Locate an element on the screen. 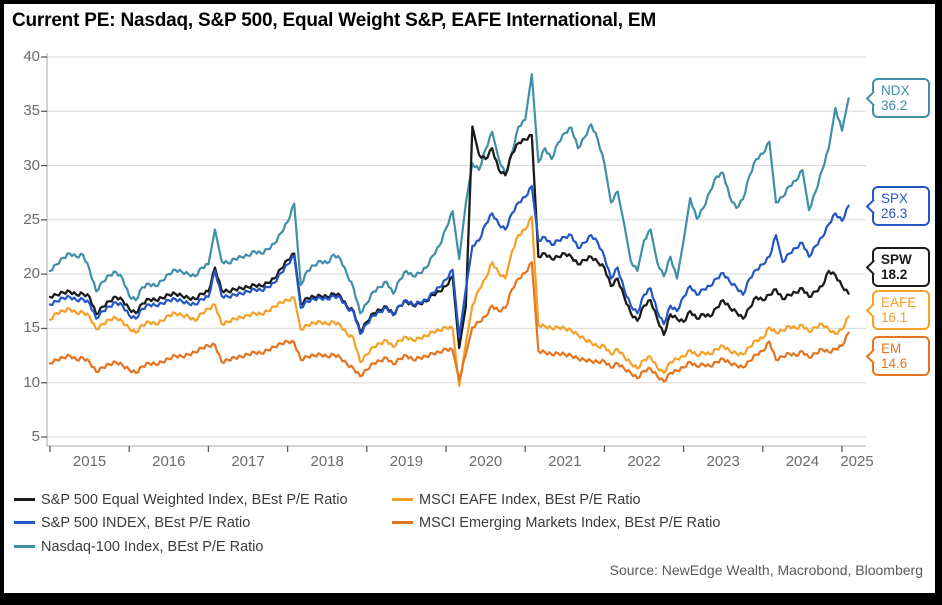 The height and width of the screenshot is (605, 942). callout-ticker: EAFE is located at coordinates (899, 303).